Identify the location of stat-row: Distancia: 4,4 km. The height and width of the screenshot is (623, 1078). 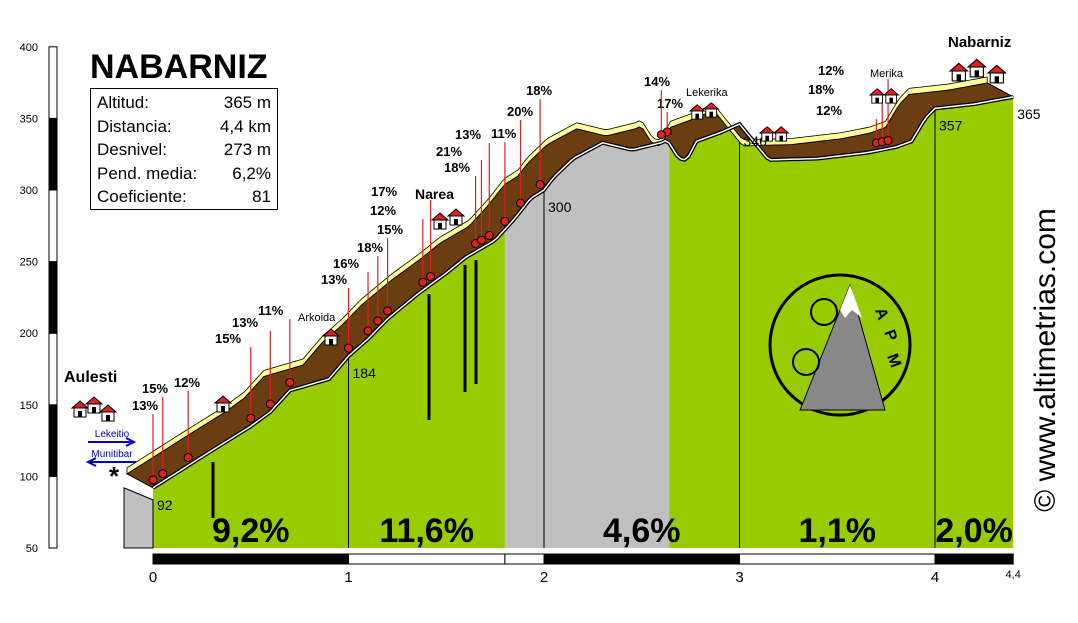
(184, 127).